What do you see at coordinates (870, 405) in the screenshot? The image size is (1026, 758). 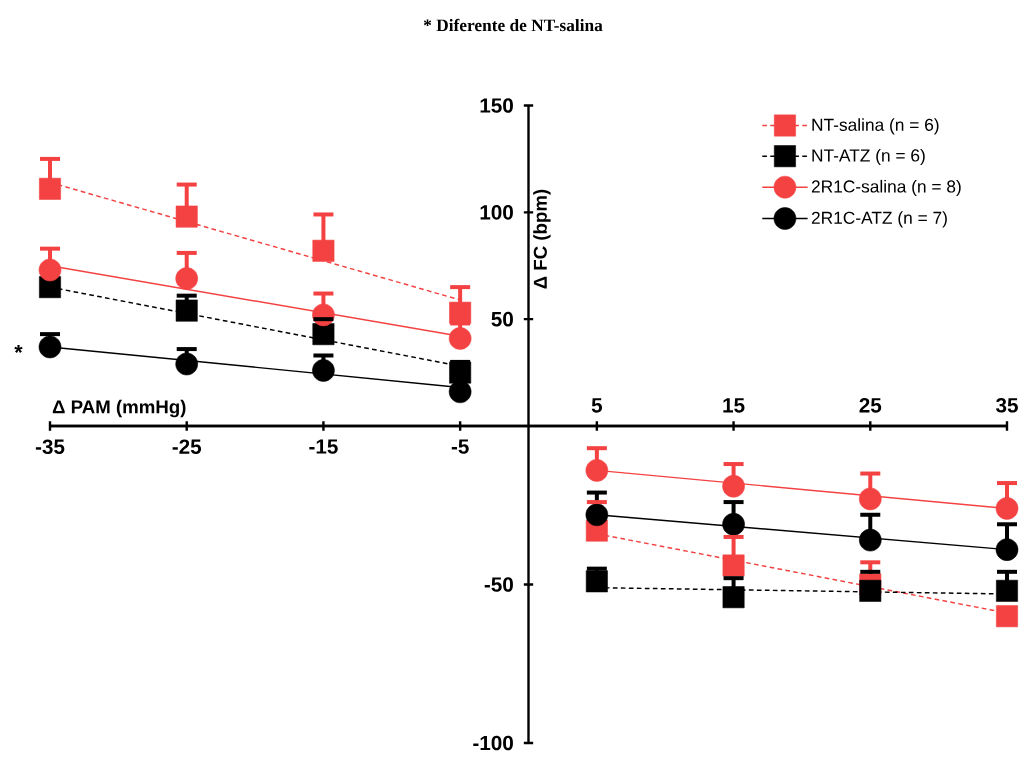 I see `x-tick-label: 25` at bounding box center [870, 405].